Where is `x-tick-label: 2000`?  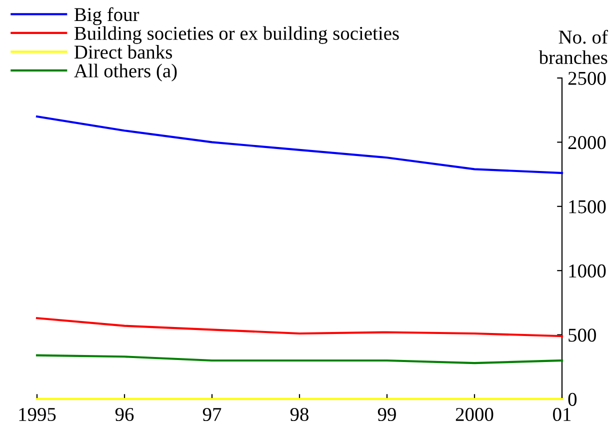 x-tick-label: 2000 is located at coordinates (475, 415).